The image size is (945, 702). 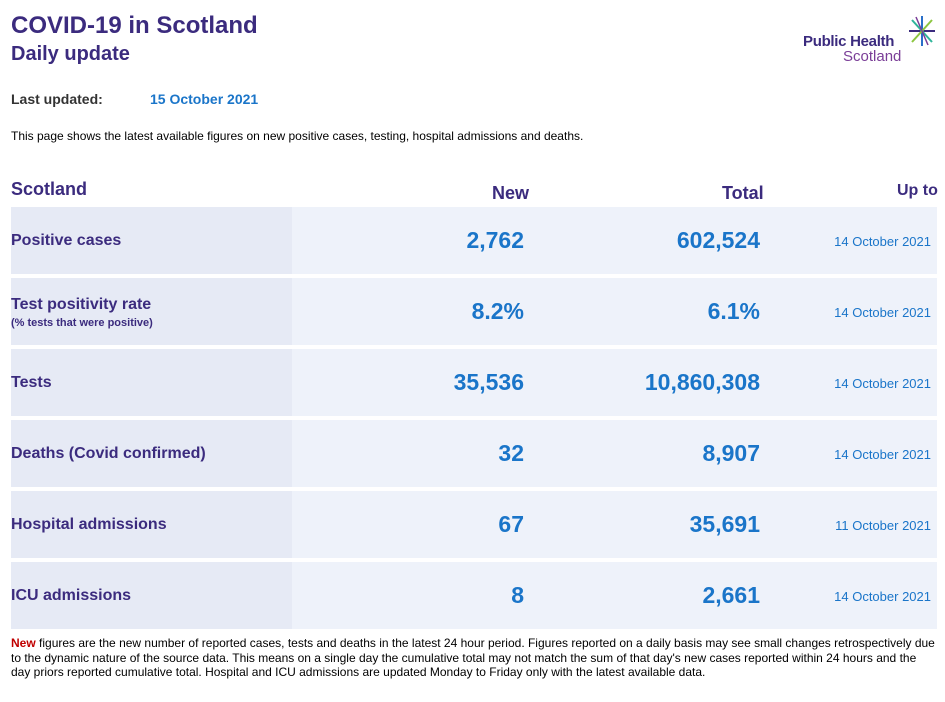 I want to click on logo-line-2: Scotland, so click(x=872, y=56).